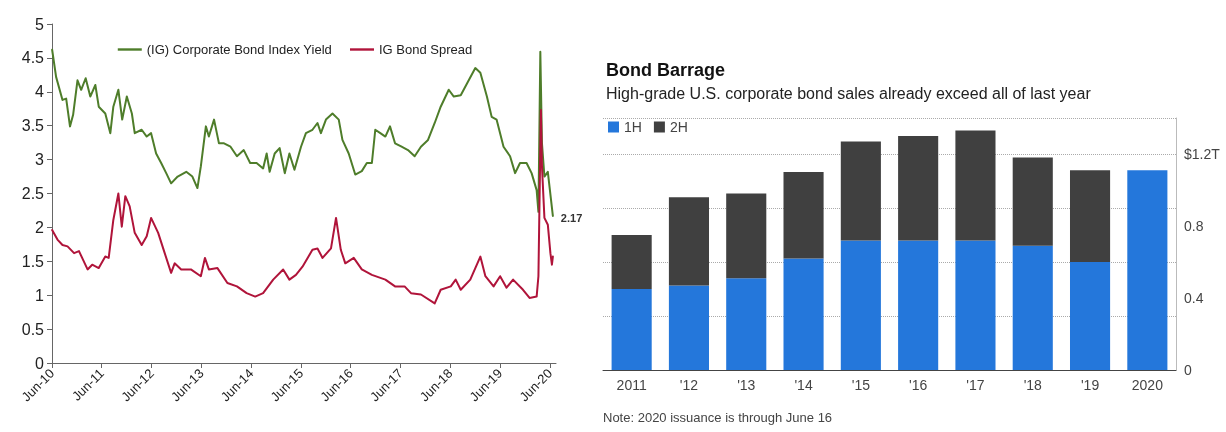  I want to click on y-tick-label: 0.5, so click(33, 329).